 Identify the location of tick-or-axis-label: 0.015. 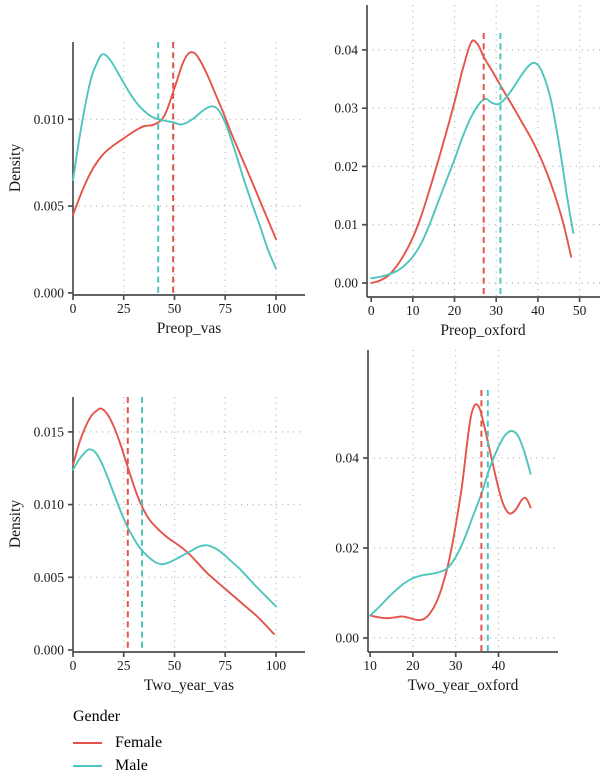
(49, 431).